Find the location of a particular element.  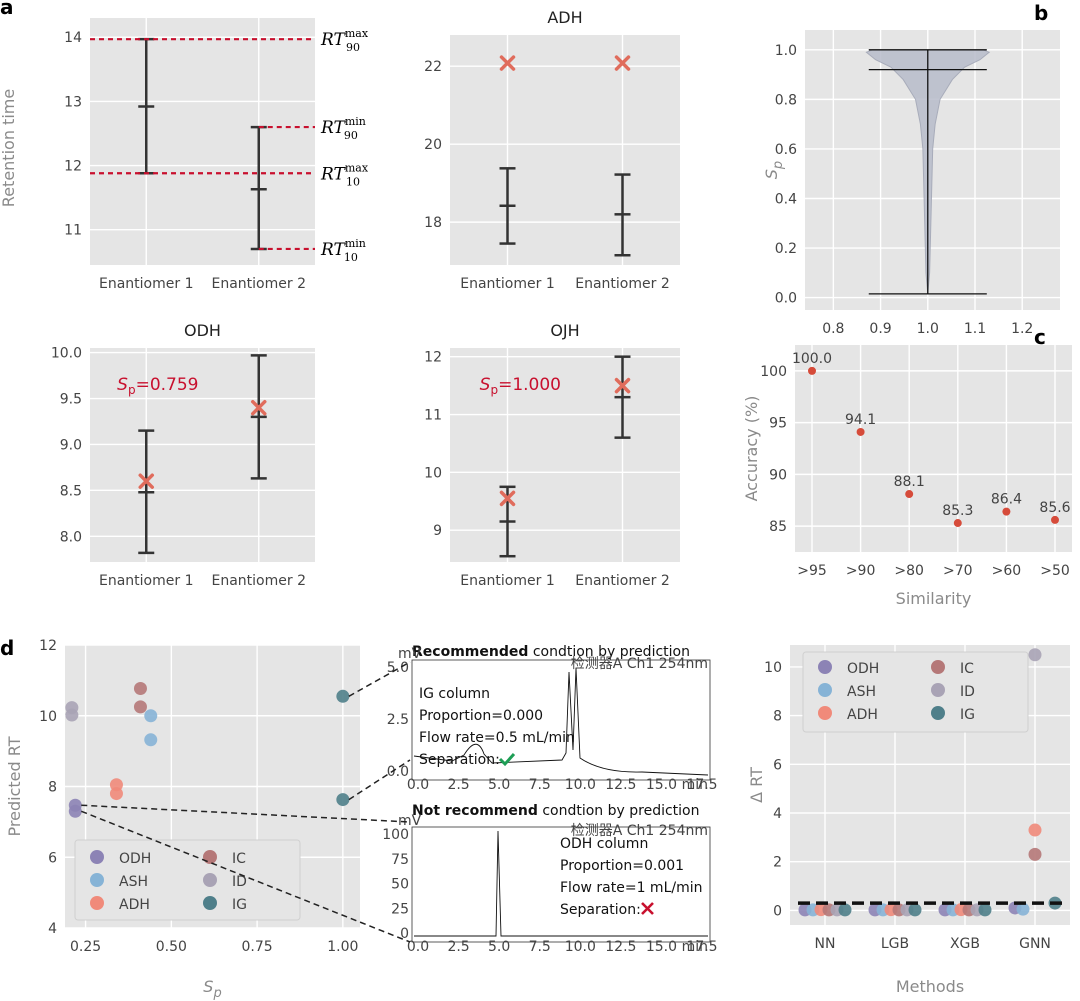

chromatogram-ytick: 0.0 is located at coordinates (398, 772).